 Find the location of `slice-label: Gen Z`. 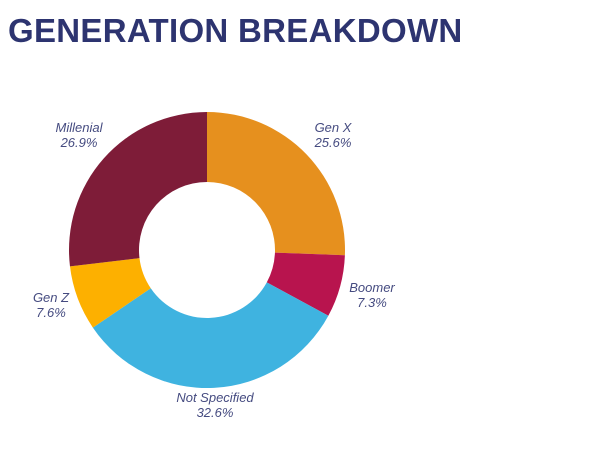

slice-label: Gen Z is located at coordinates (51, 297).